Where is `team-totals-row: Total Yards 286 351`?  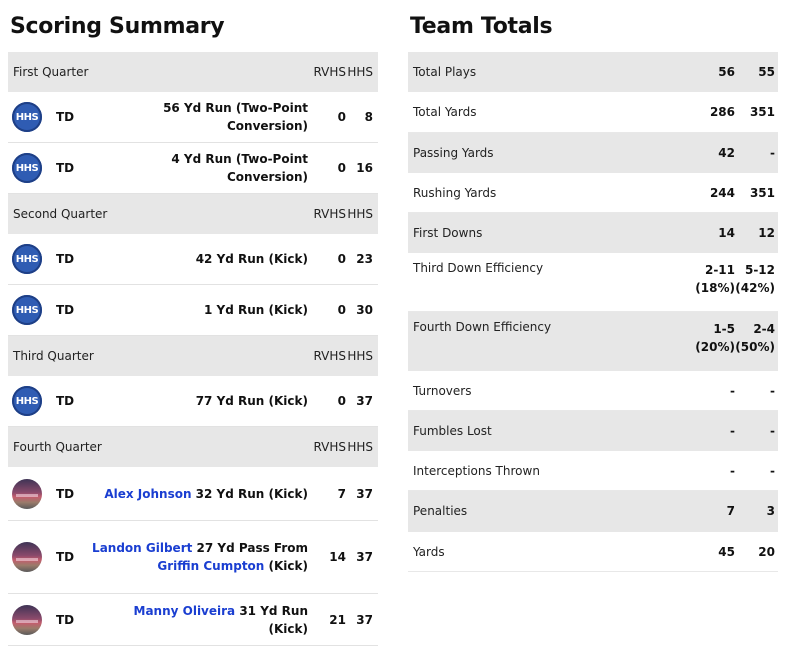
team-totals-row: Total Yards 286 351 is located at coordinates (593, 112).